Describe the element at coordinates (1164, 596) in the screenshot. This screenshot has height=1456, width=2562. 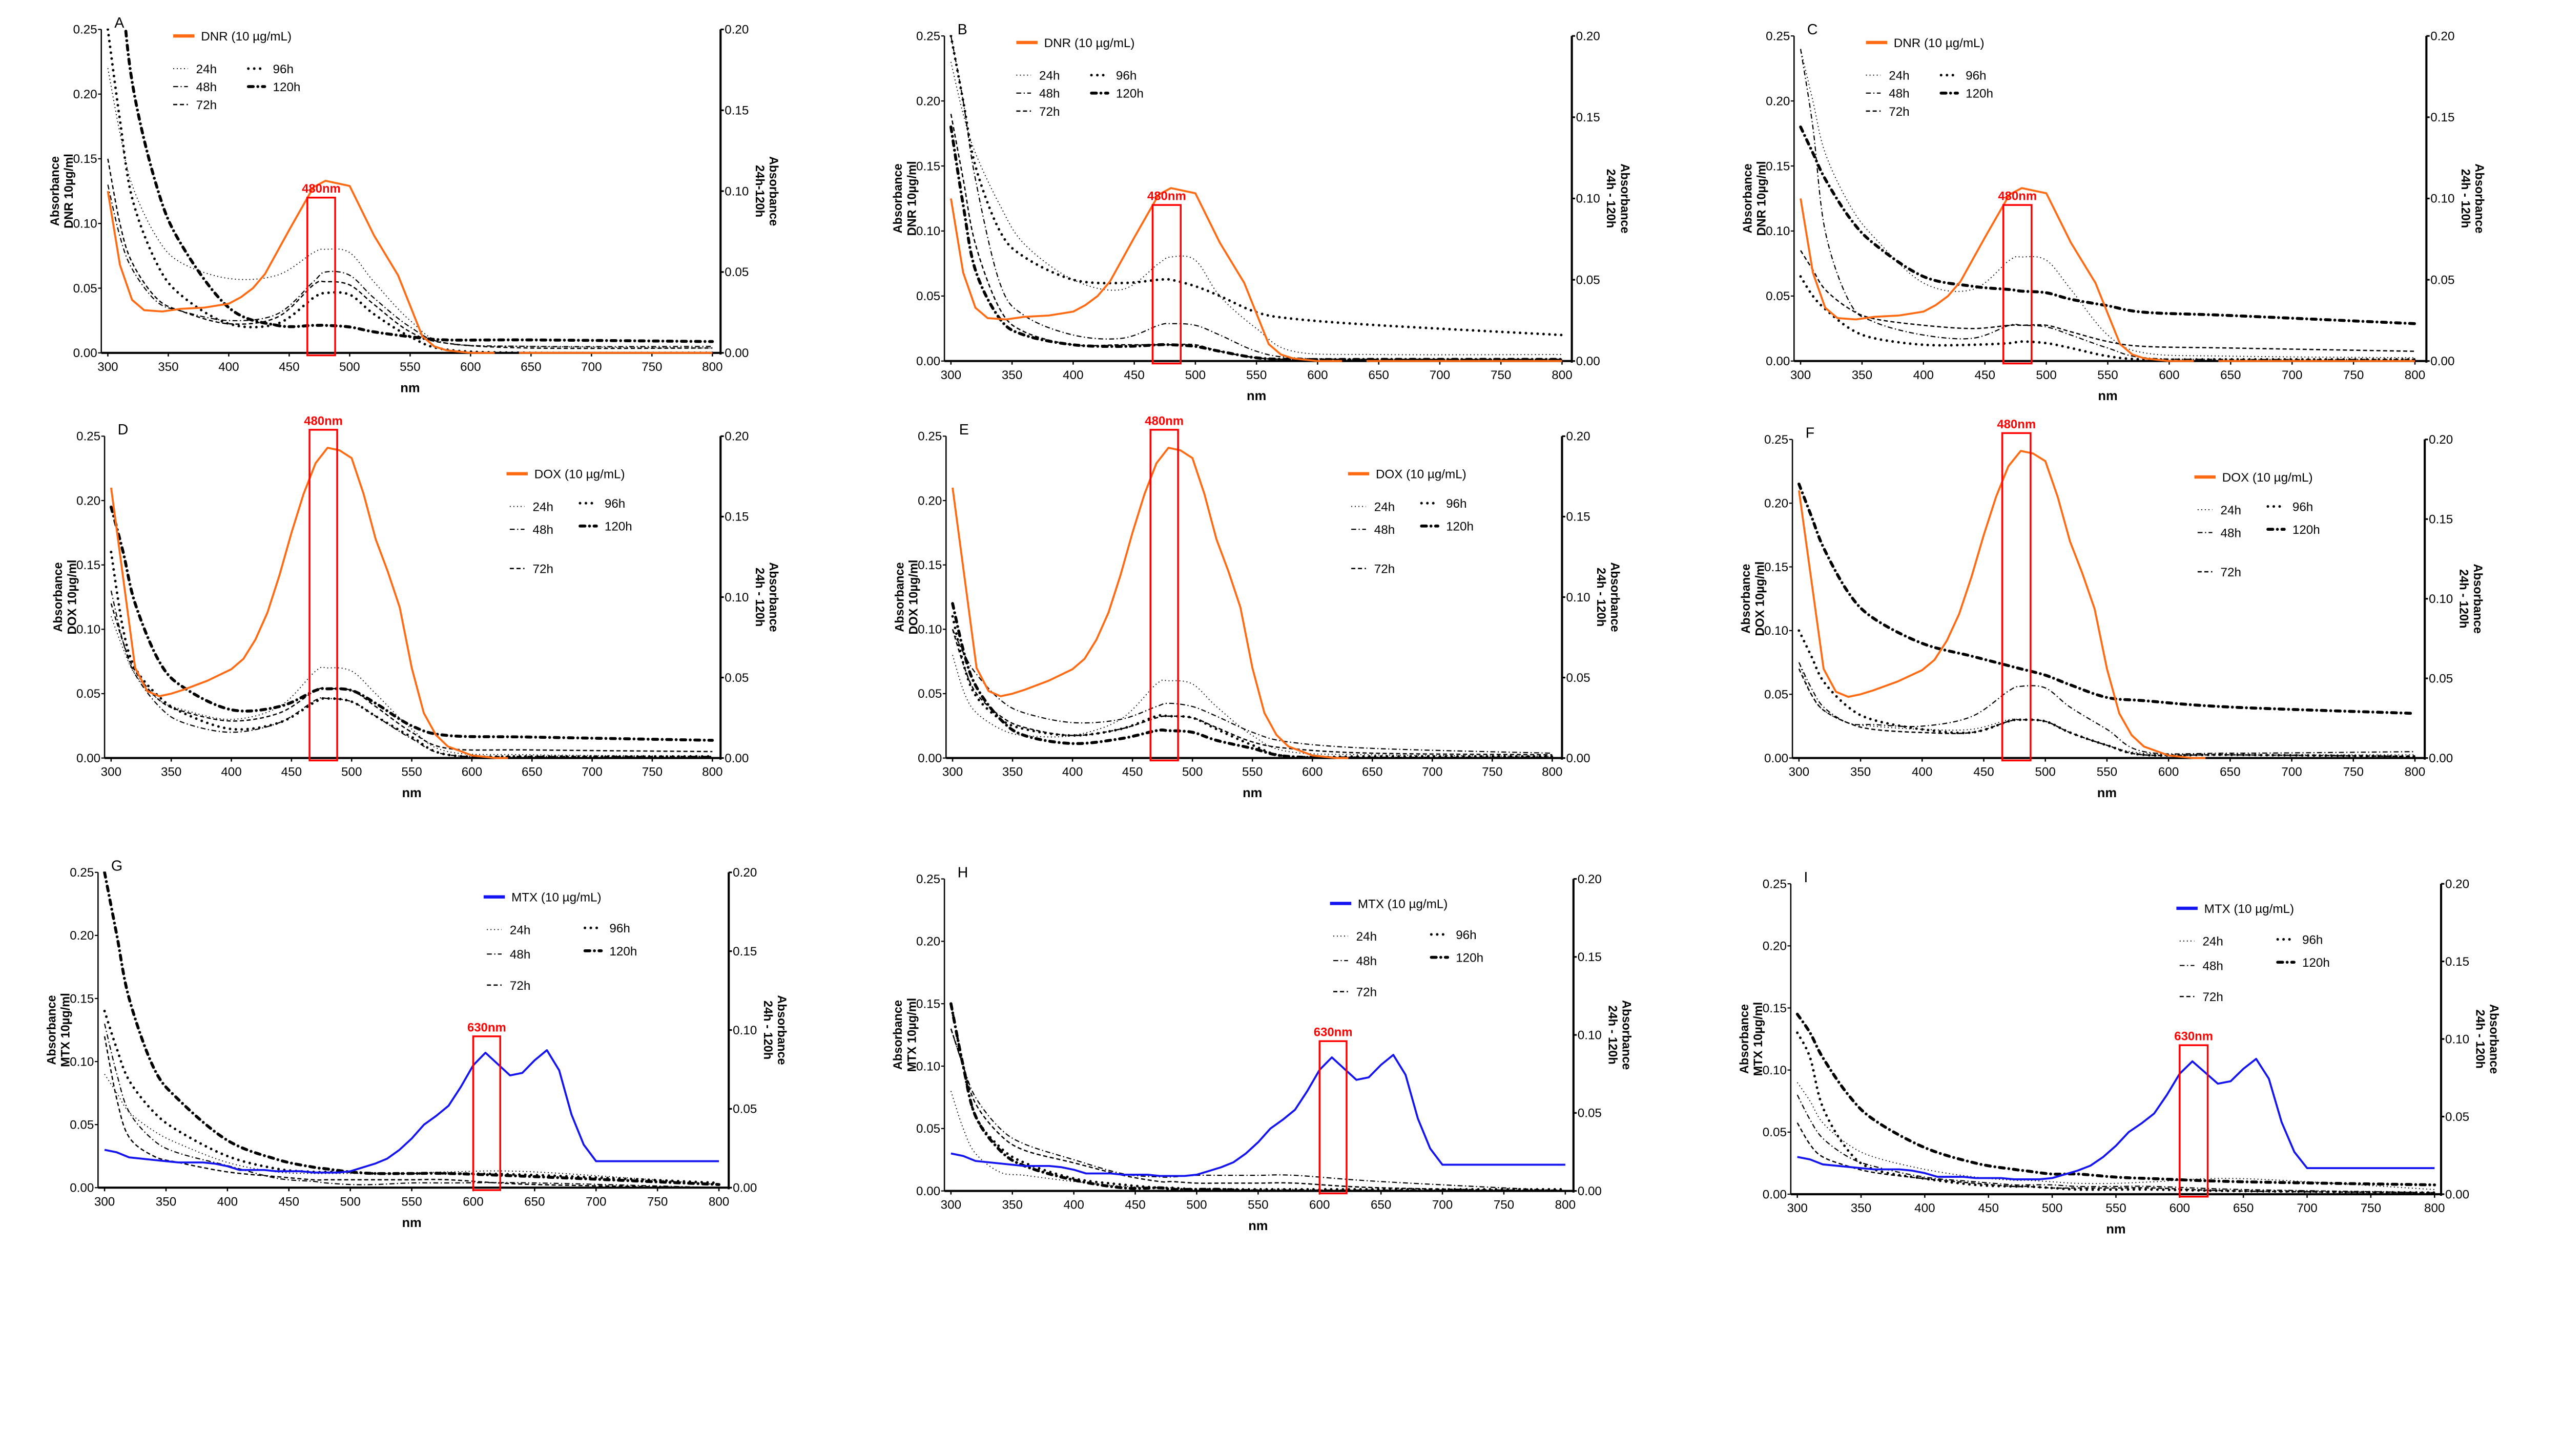
I see `highlight-box` at that location.